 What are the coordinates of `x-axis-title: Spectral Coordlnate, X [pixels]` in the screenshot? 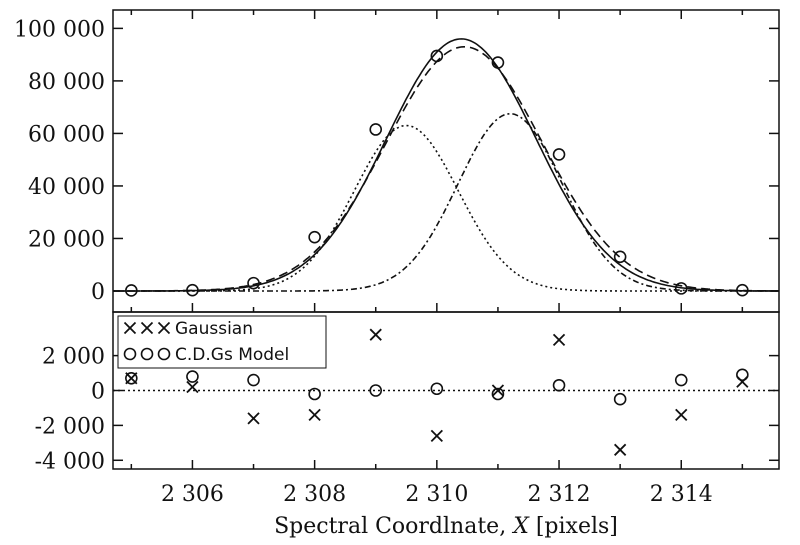 It's located at (446, 526).